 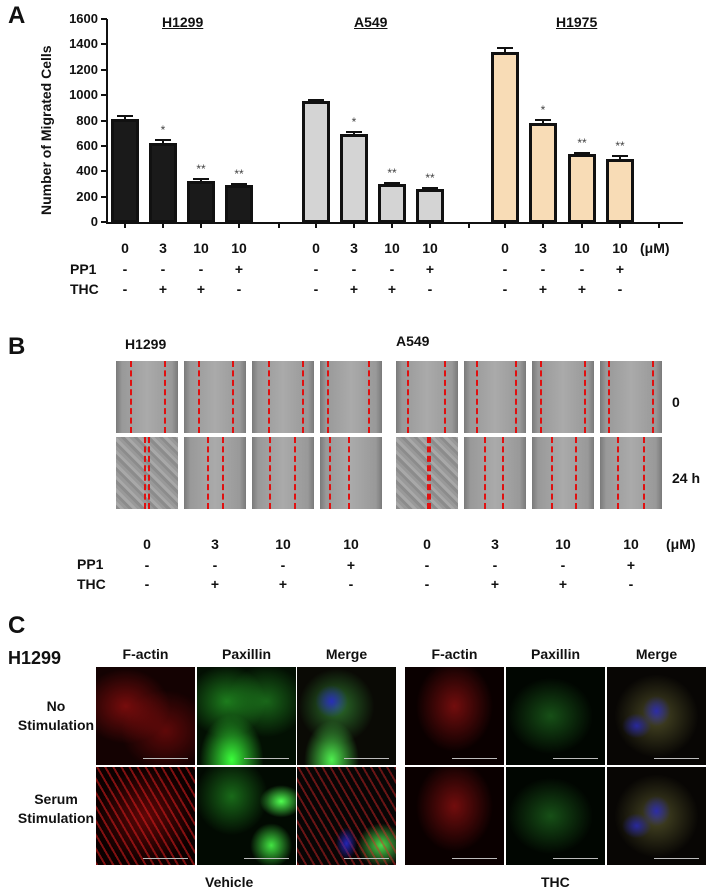 I want to click on channel-label-merge: Merge, so click(x=656, y=654).